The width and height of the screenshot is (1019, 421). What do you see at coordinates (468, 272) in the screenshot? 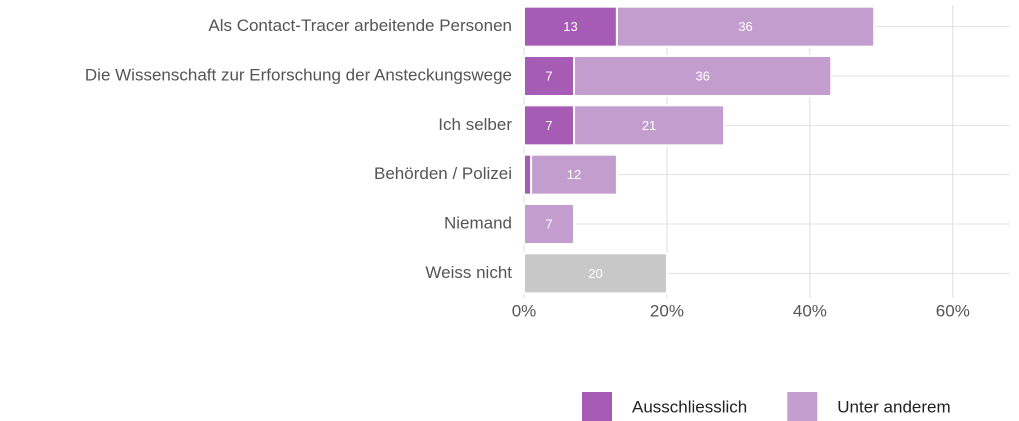
I see `category-label: Weiss nicht` at bounding box center [468, 272].